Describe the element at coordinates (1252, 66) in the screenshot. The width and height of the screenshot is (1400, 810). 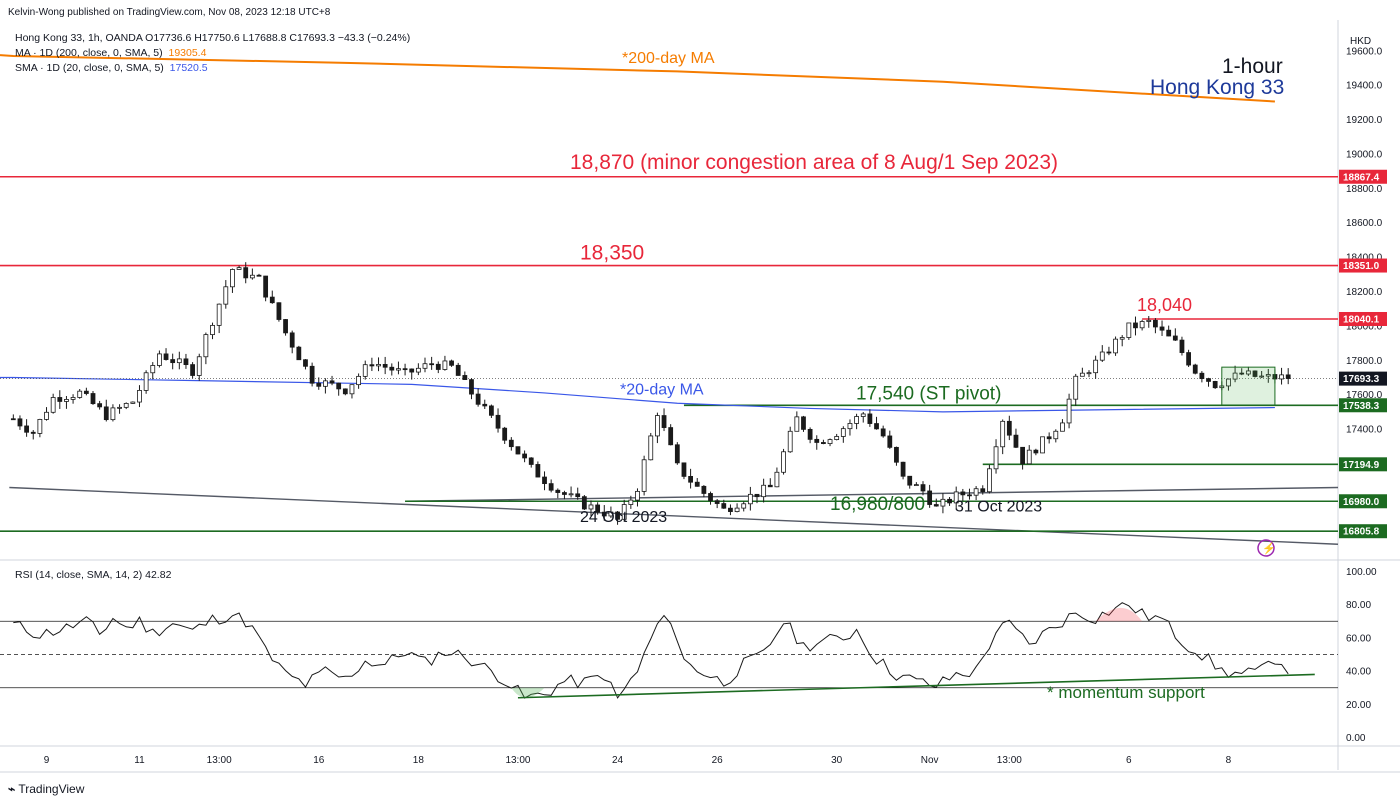
I see `timeframe-title: 1-hour` at that location.